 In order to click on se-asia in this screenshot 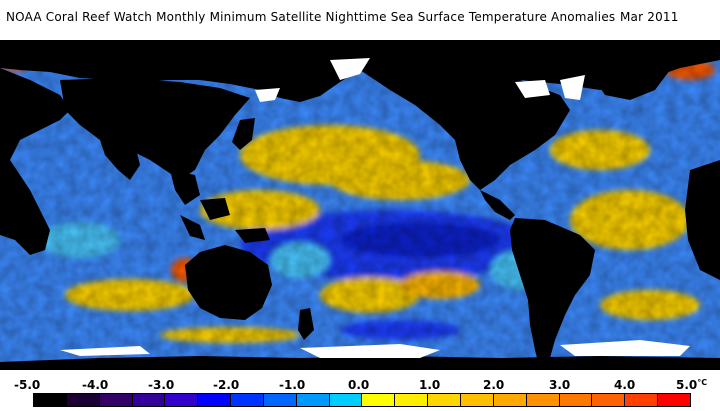, I will do `click(185, 187)`.